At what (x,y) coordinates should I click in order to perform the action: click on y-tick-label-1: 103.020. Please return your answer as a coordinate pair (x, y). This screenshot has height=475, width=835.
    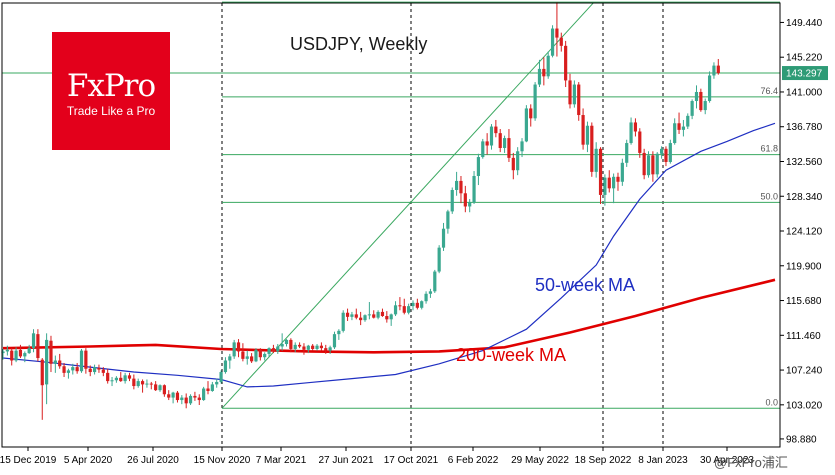
    Looking at the image, I should click on (804, 405).